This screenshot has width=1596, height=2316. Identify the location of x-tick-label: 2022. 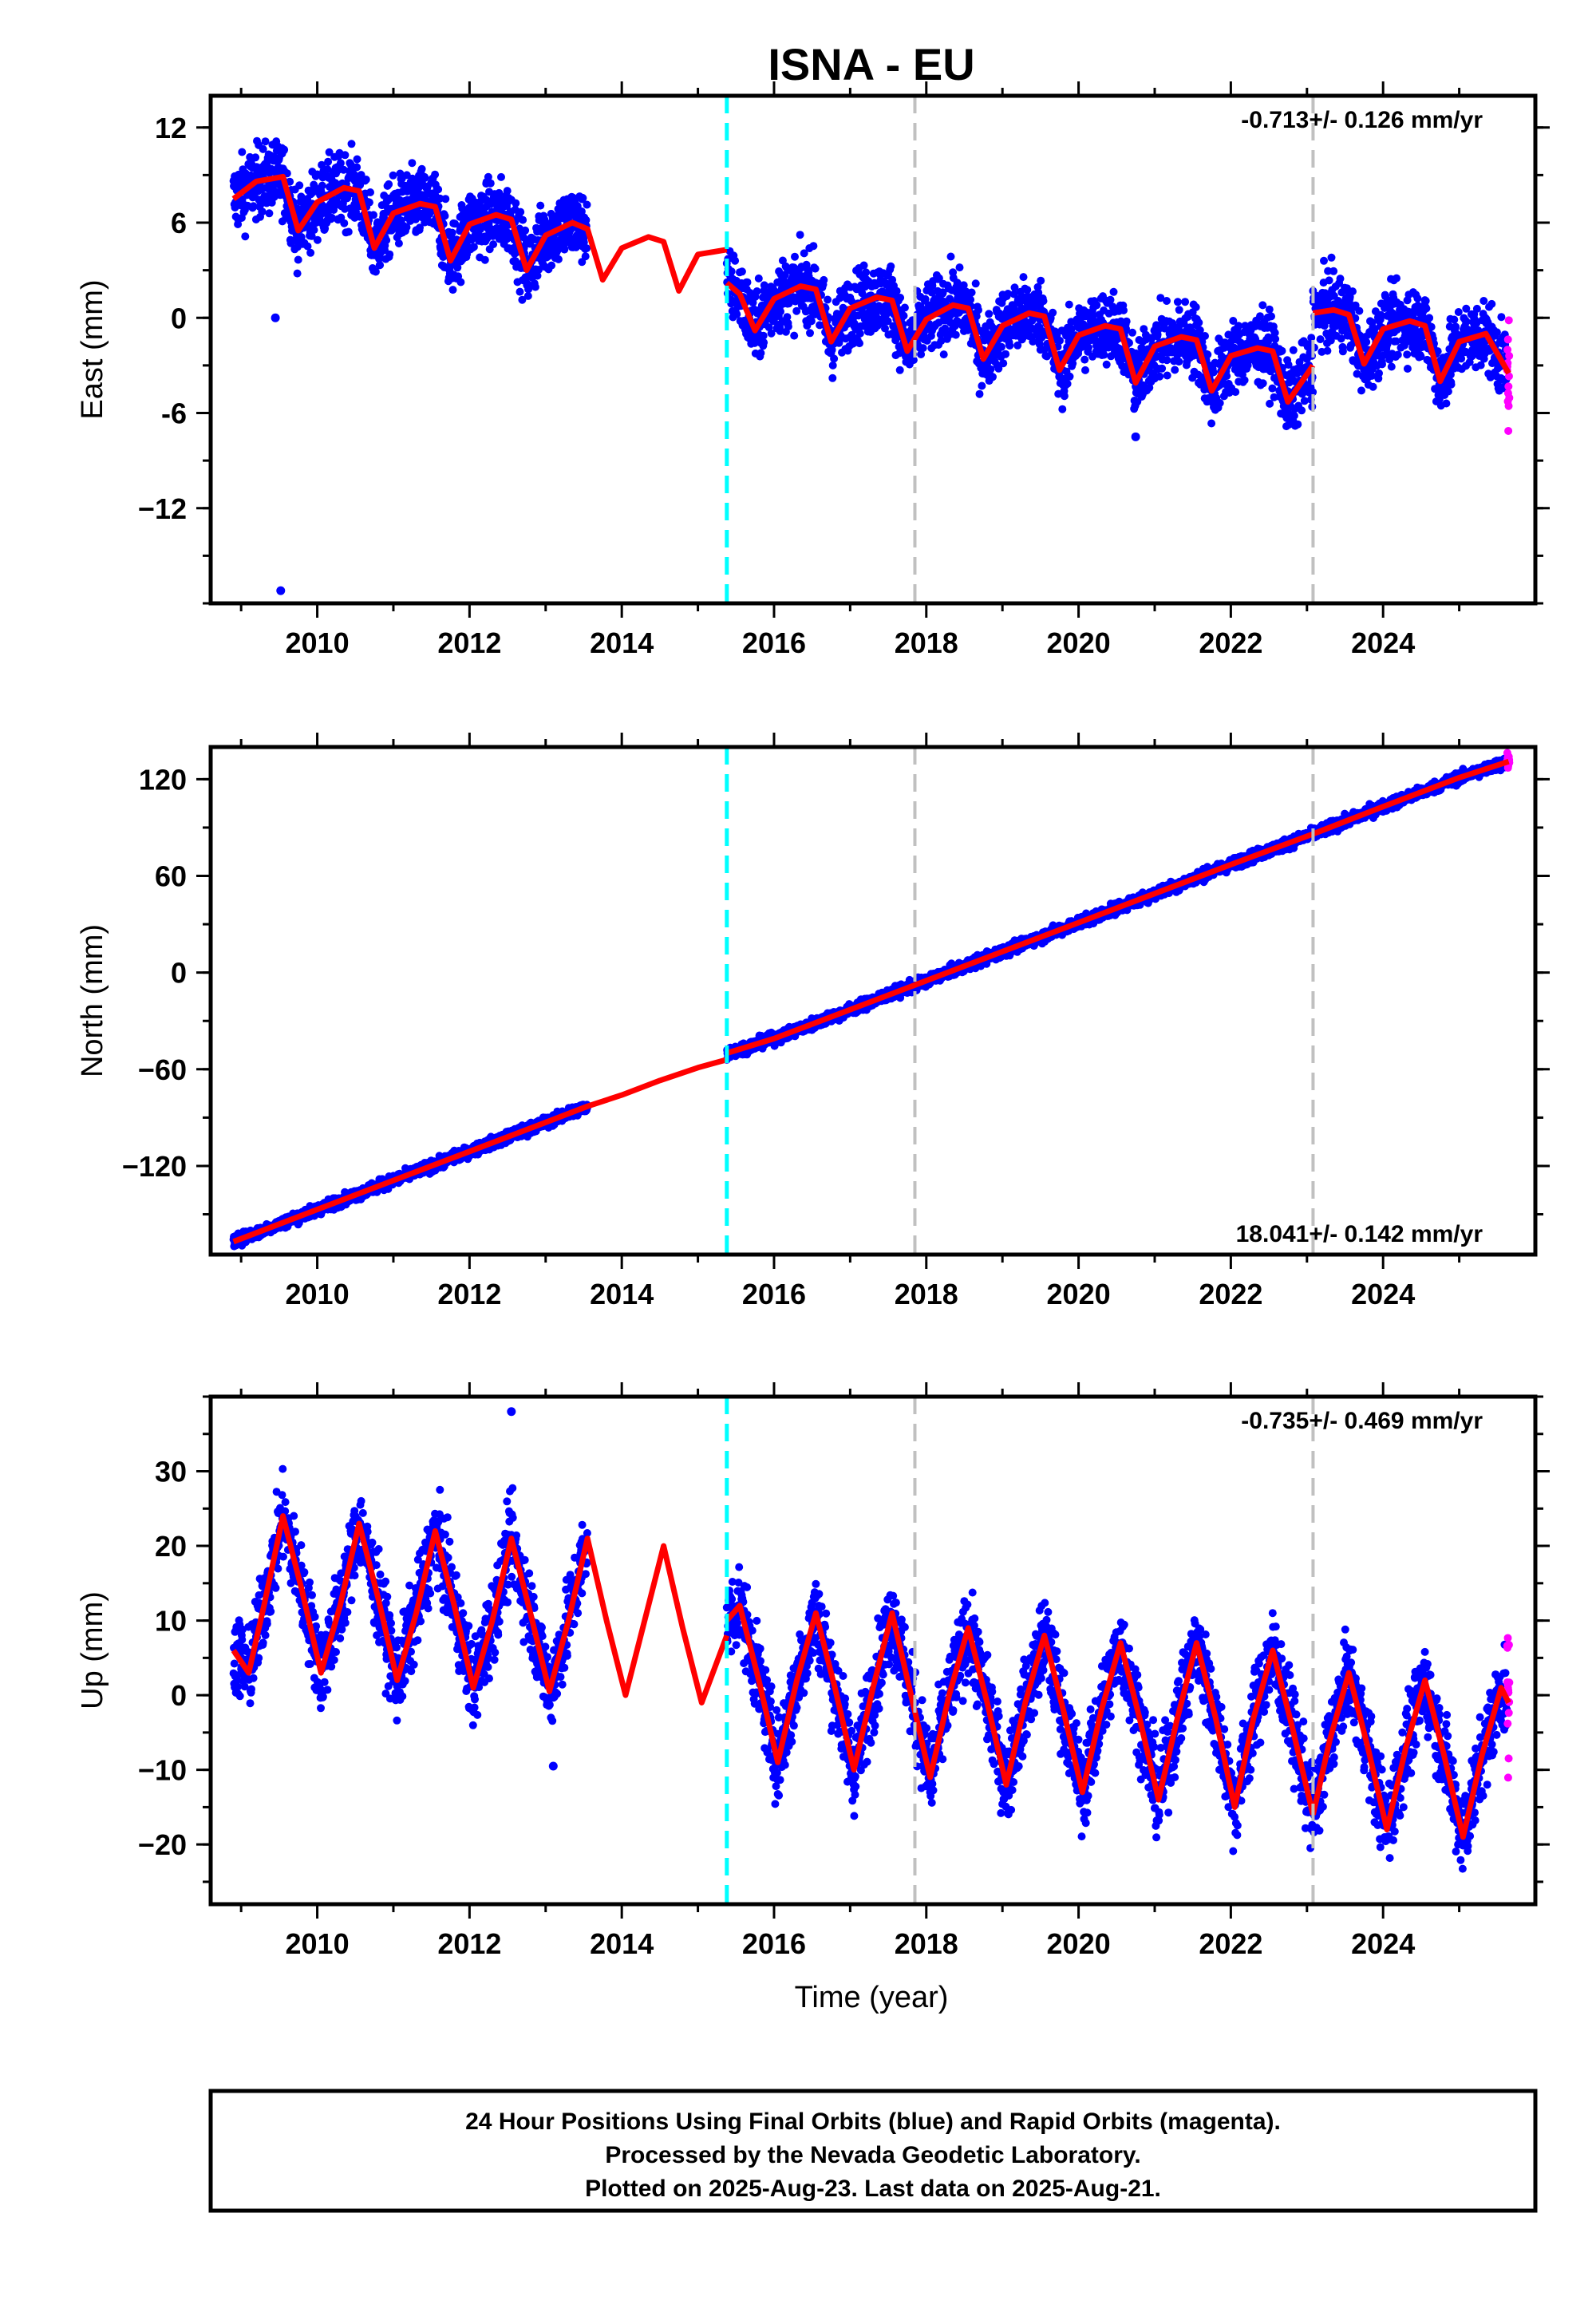
(1230, 642).